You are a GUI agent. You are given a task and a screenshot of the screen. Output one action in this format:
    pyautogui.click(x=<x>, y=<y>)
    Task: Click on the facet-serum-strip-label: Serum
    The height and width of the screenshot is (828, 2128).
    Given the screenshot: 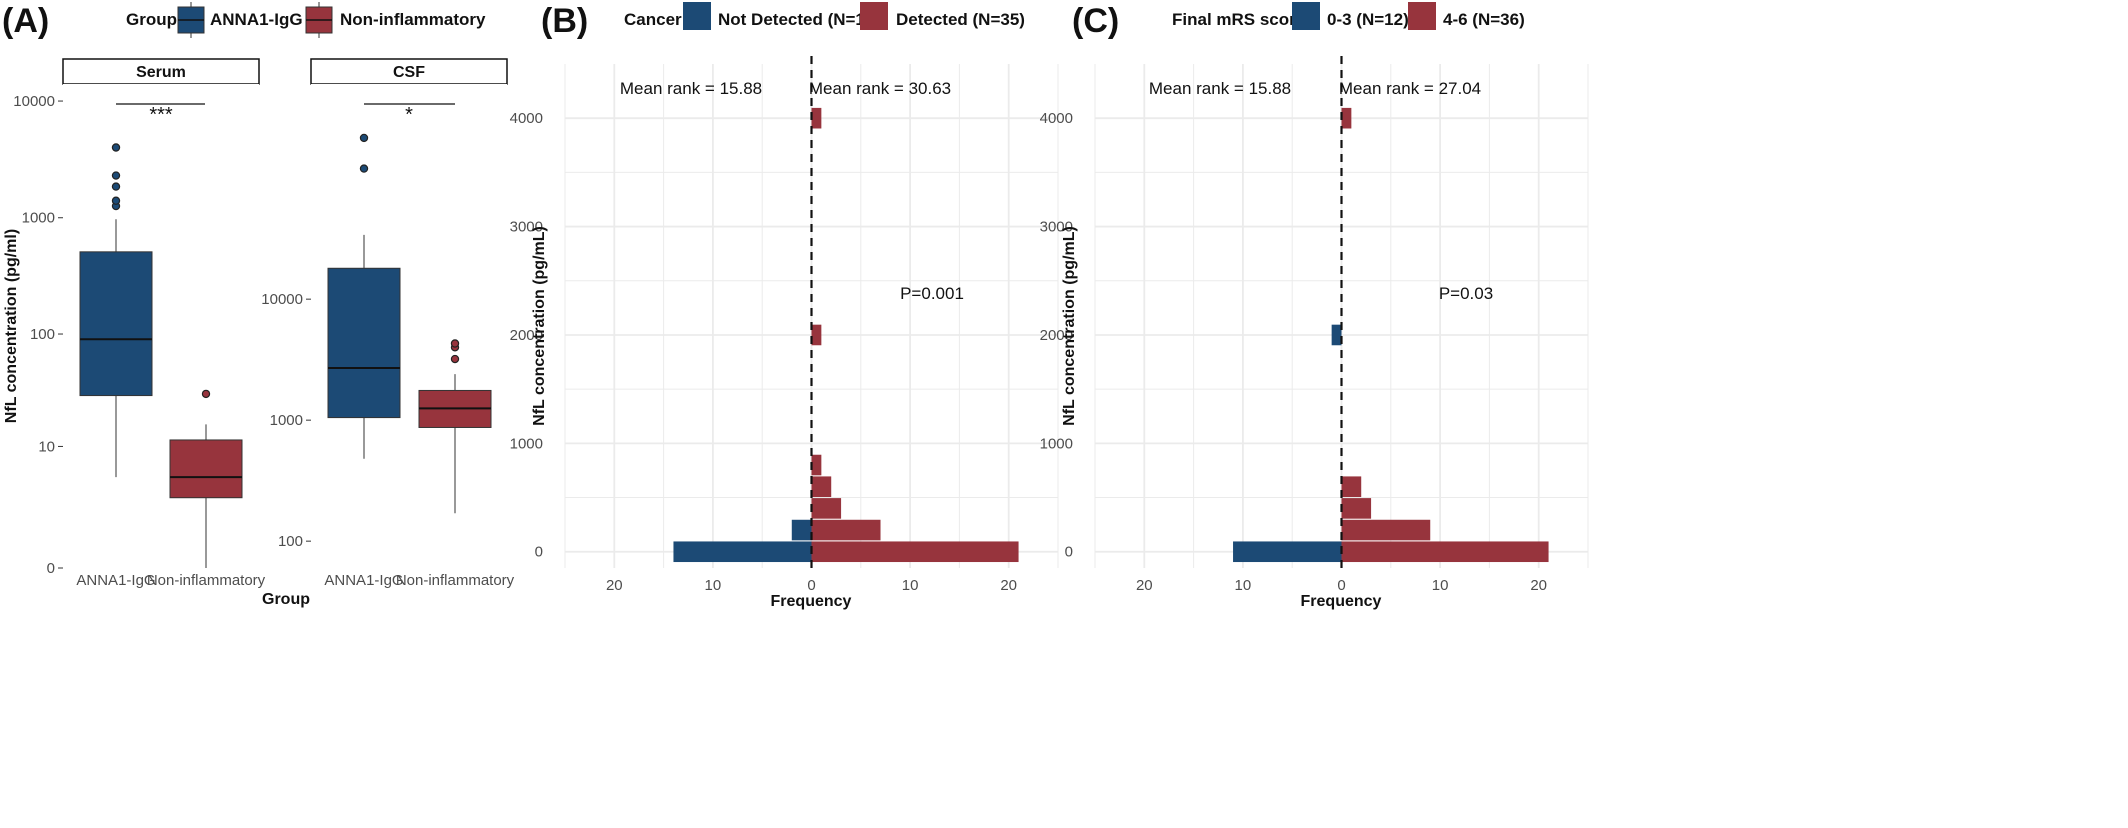 What is the action you would take?
    pyautogui.click(x=161, y=72)
    